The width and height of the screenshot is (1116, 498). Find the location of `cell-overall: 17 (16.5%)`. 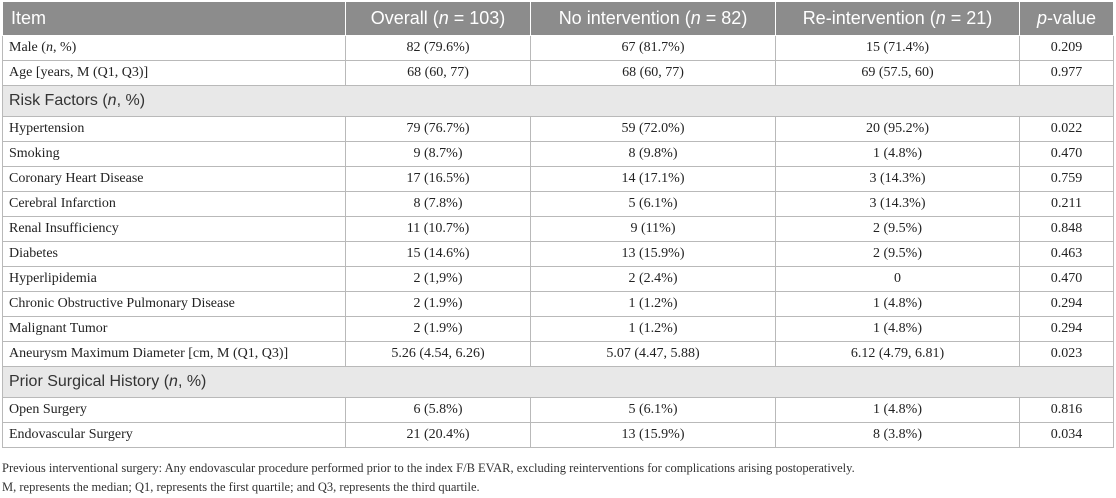

cell-overall: 17 (16.5%) is located at coordinates (438, 179).